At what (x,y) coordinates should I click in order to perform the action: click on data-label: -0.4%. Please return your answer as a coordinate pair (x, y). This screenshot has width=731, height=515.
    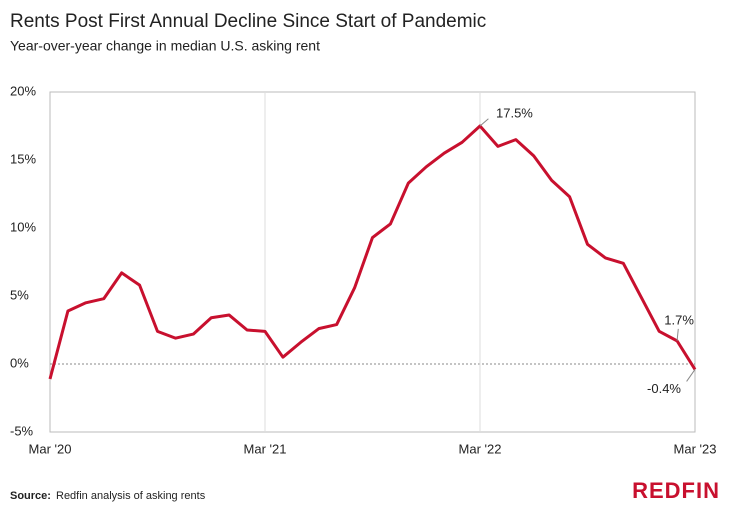
    Looking at the image, I should click on (664, 388).